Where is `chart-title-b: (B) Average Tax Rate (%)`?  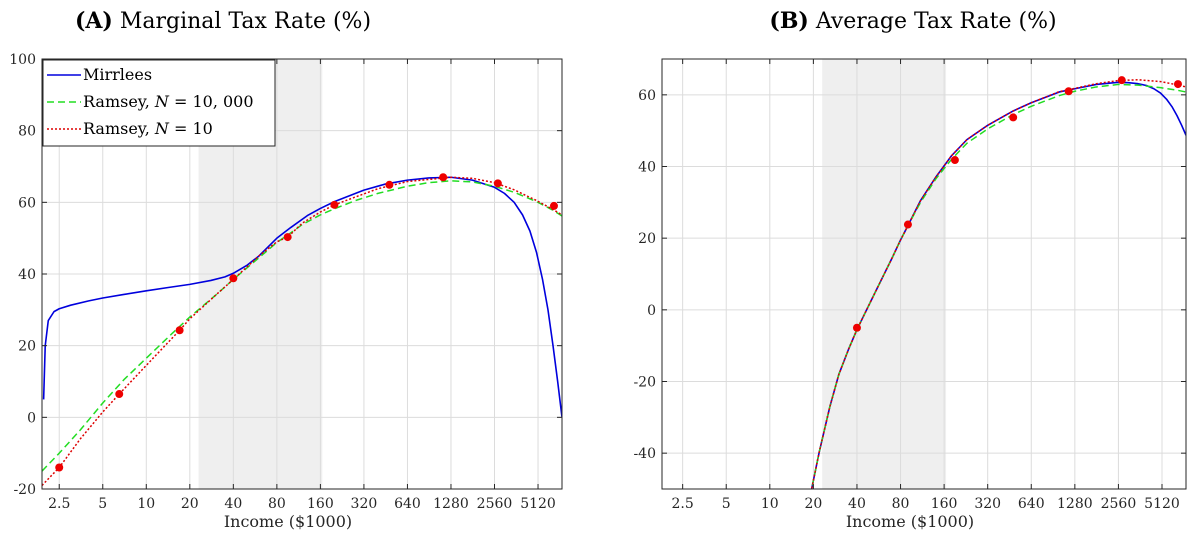
chart-title-b: (B) Average Tax Rate (%) is located at coordinates (912, 21).